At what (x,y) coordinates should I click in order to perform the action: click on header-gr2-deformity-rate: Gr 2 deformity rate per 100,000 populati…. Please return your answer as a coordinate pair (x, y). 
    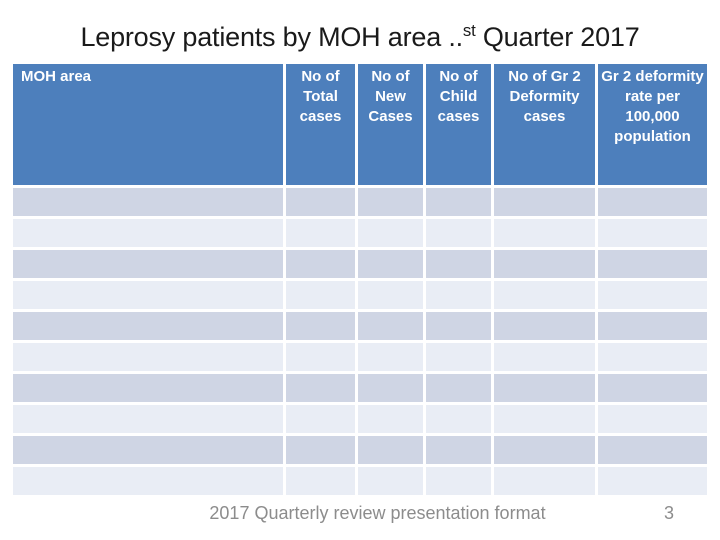
    Looking at the image, I should click on (652, 124).